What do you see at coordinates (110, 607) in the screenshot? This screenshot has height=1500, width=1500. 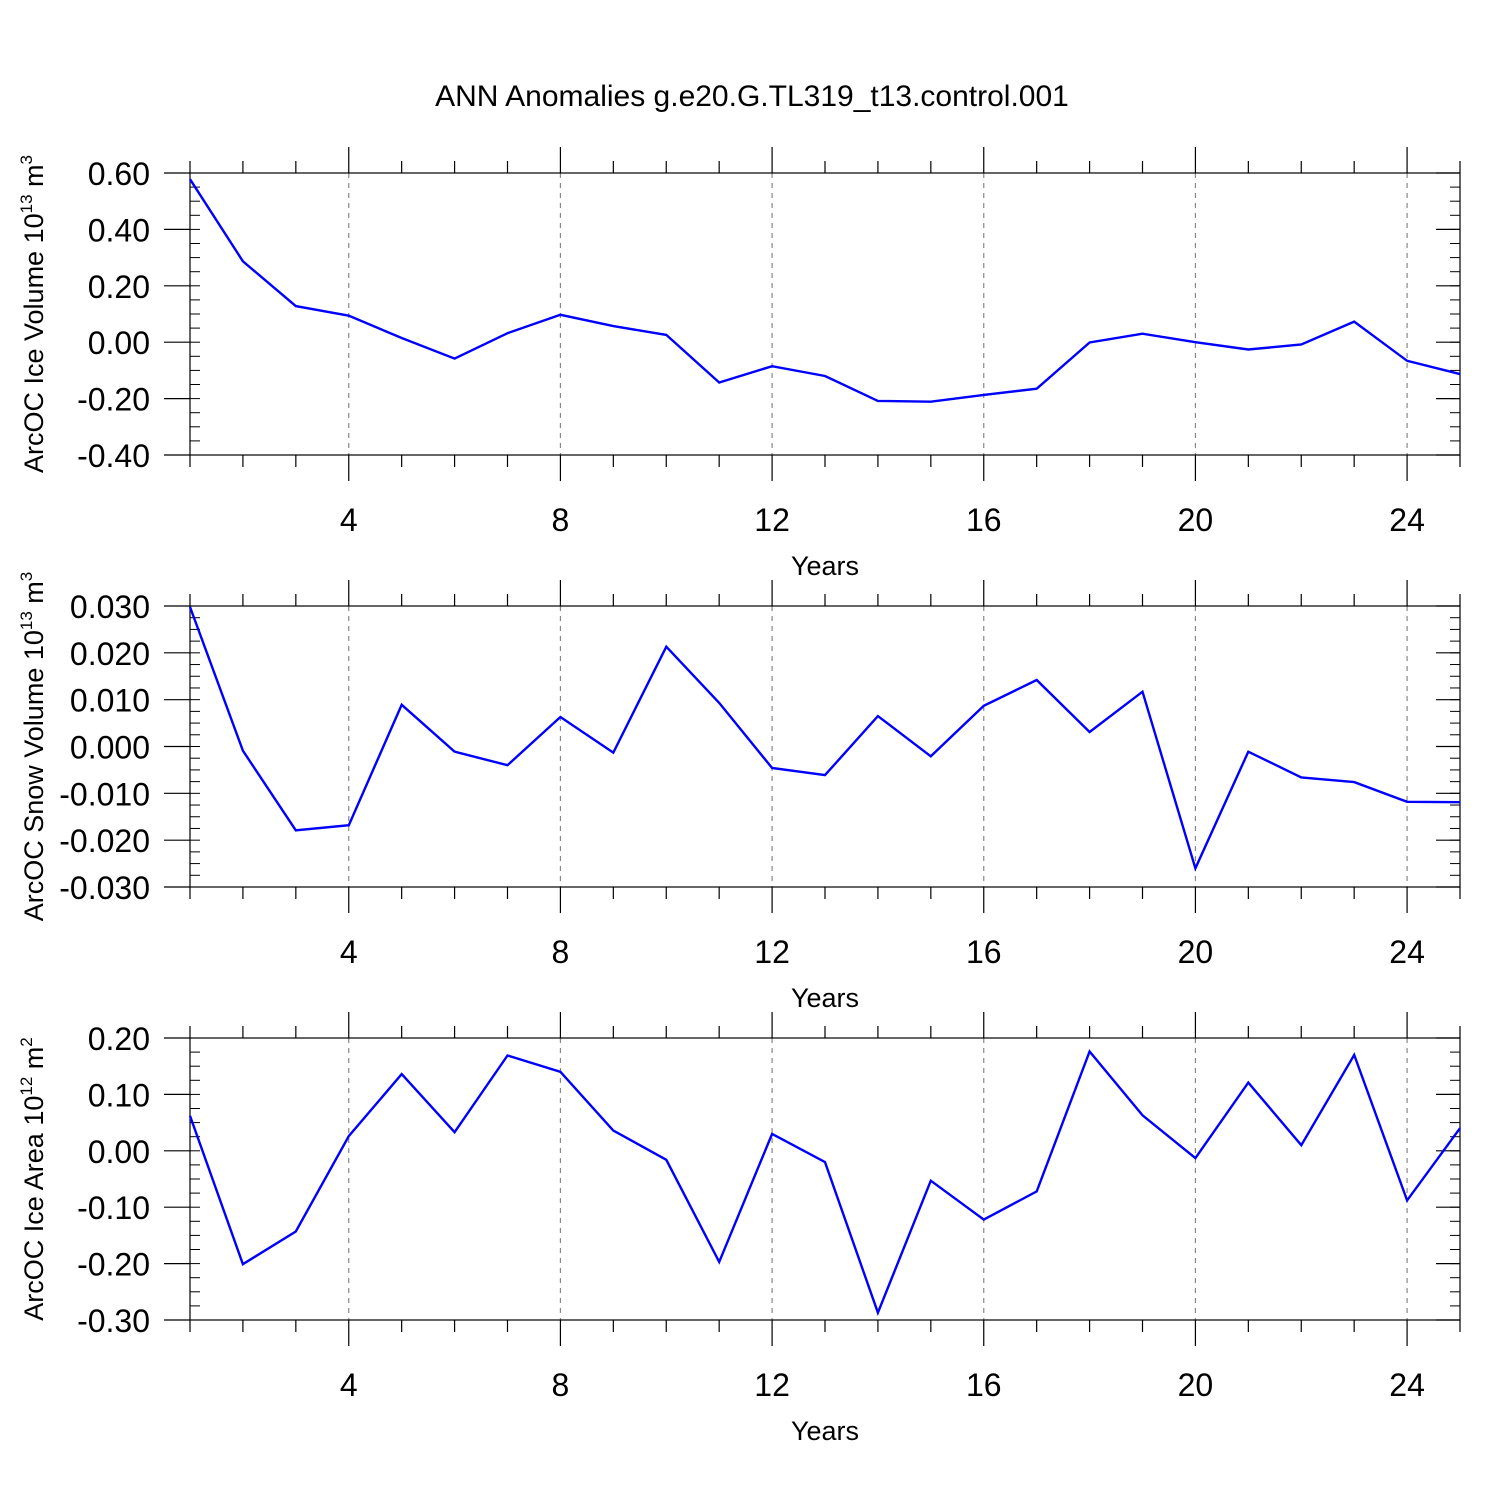 I see `y-tick-label: 0.030` at bounding box center [110, 607].